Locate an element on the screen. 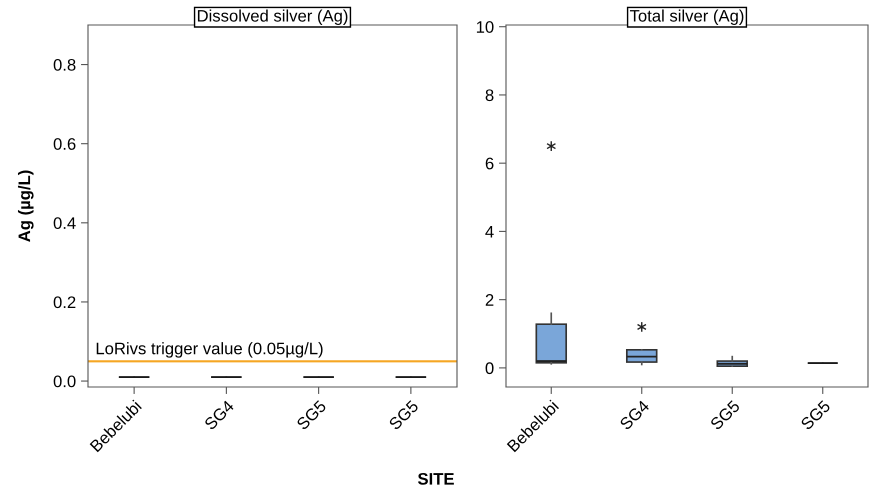 This screenshot has height=498, width=872. ref-line-label: LoRivs trigger value (0.05µg/L) is located at coordinates (209, 350).